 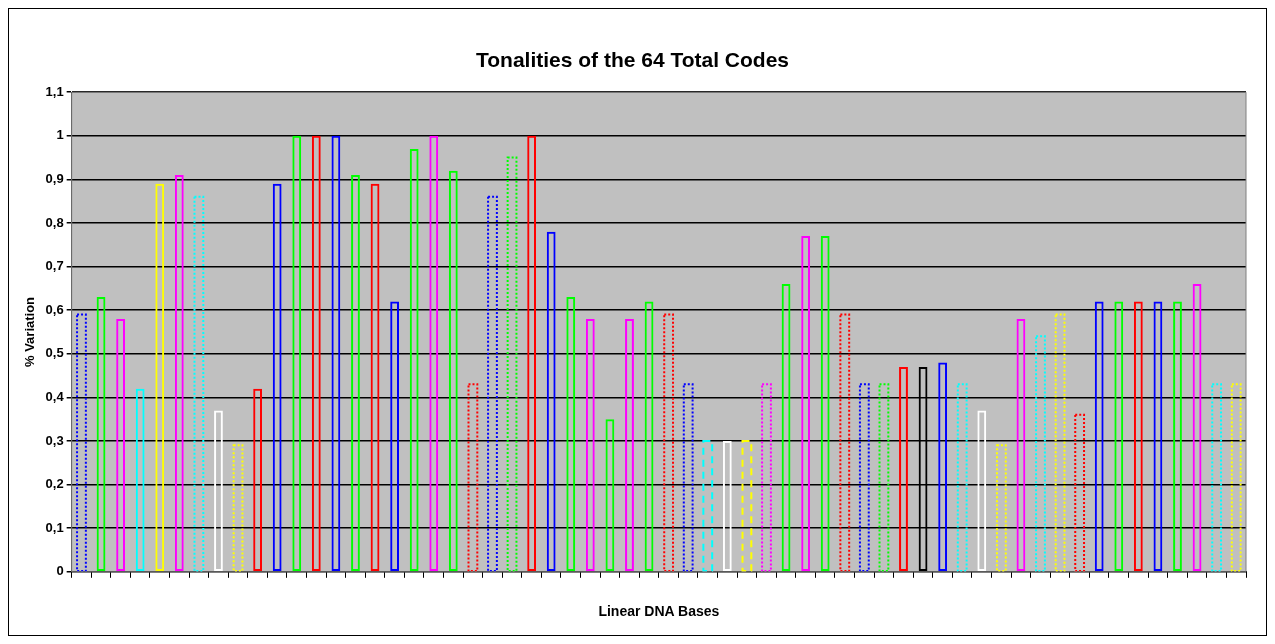 I want to click on y-tick-label: 0,1, so click(x=54, y=527).